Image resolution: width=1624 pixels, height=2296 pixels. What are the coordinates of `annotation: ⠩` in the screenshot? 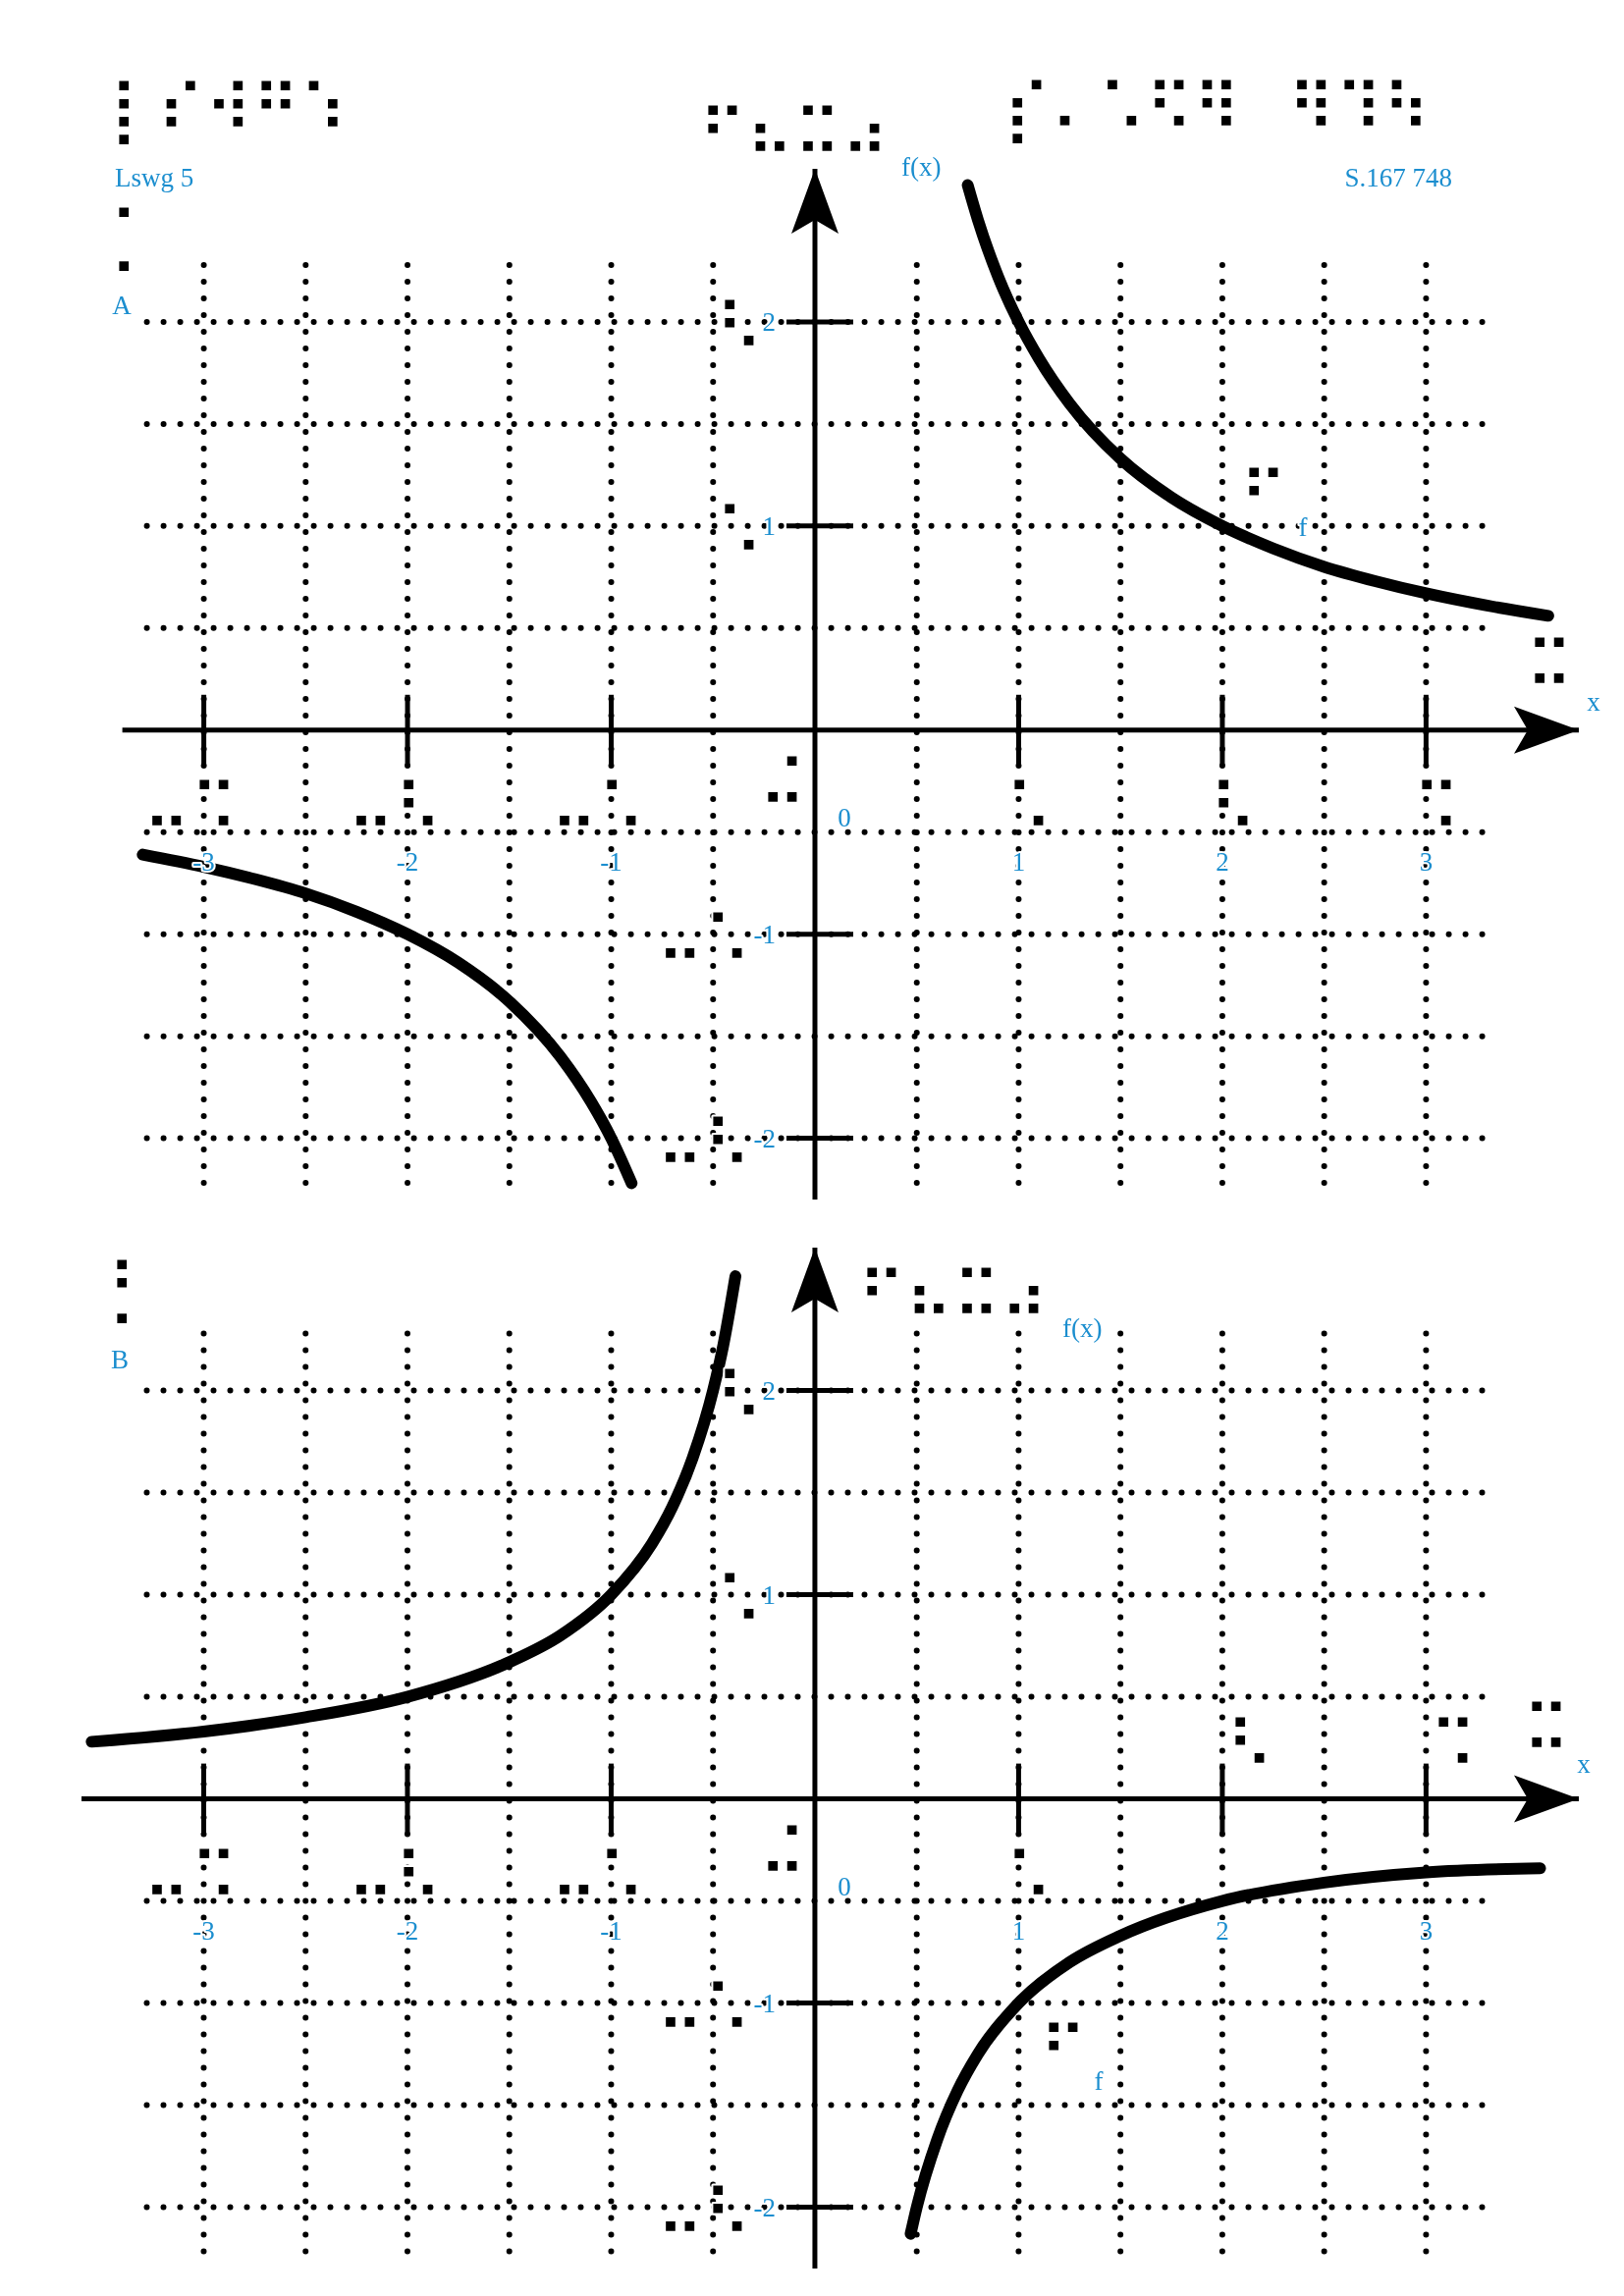 It's located at (1453, 1746).